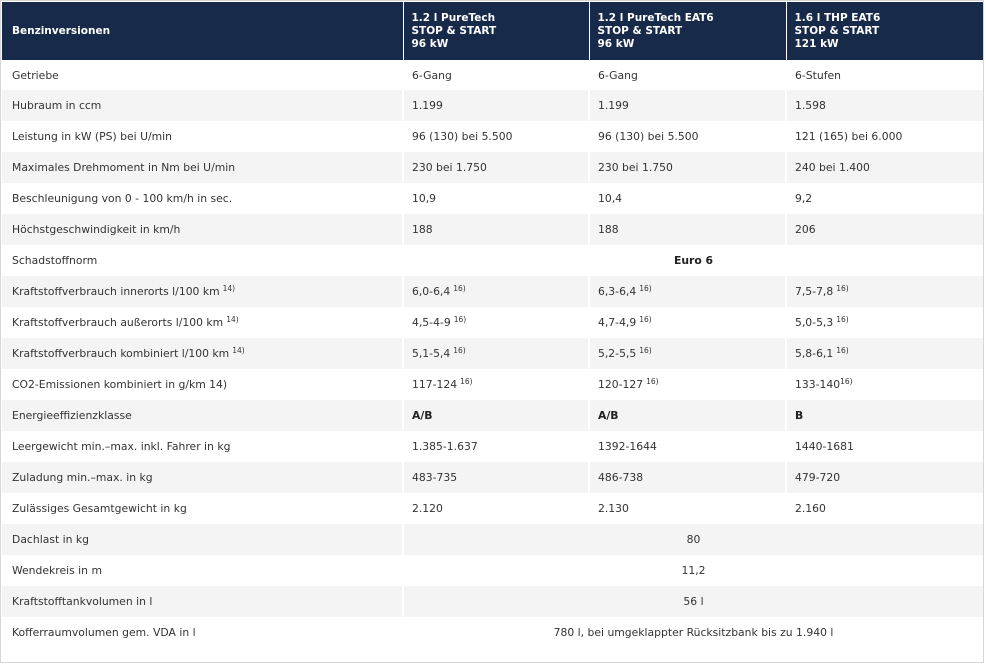  Describe the element at coordinates (692, 260) in the screenshot. I see `cell-value-merged: Euro 6` at that location.